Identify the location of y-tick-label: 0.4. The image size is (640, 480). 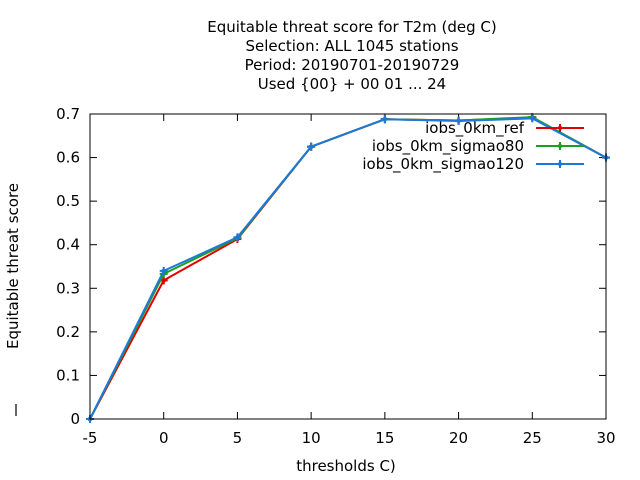
(68, 245).